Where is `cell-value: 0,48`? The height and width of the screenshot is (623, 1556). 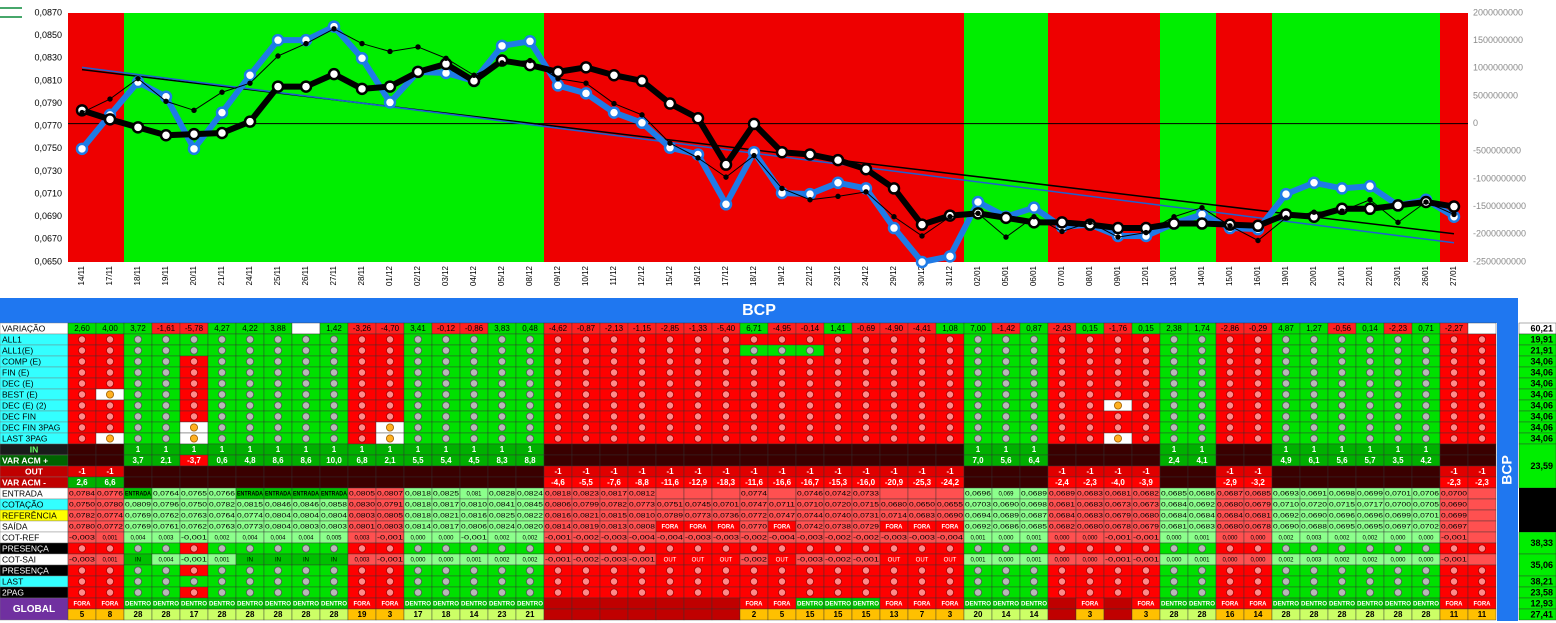
cell-value: 0,48 is located at coordinates (530, 328).